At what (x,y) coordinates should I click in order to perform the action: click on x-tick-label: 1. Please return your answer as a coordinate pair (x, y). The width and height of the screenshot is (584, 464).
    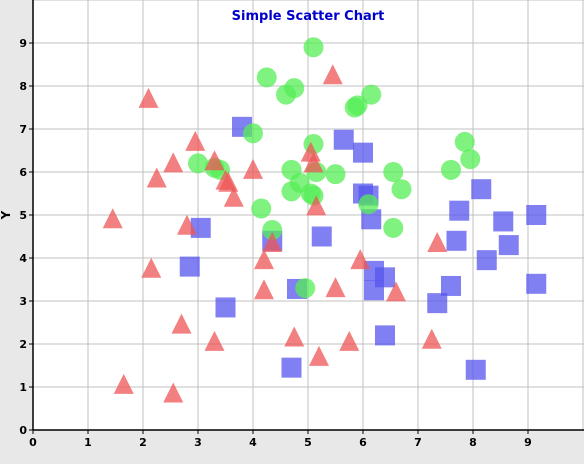
    Looking at the image, I should click on (88, 442).